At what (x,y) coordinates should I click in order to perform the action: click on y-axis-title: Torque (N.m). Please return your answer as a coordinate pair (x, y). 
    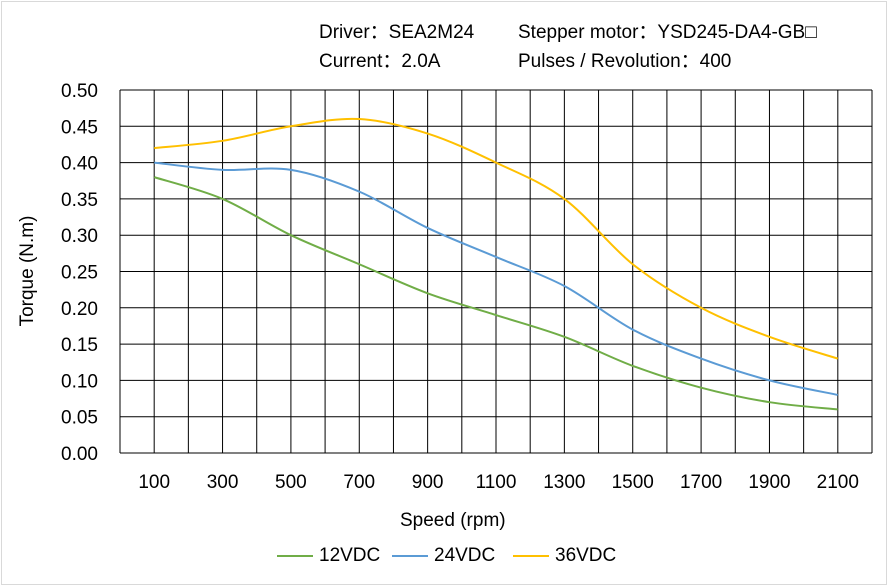
    Looking at the image, I should click on (27, 271).